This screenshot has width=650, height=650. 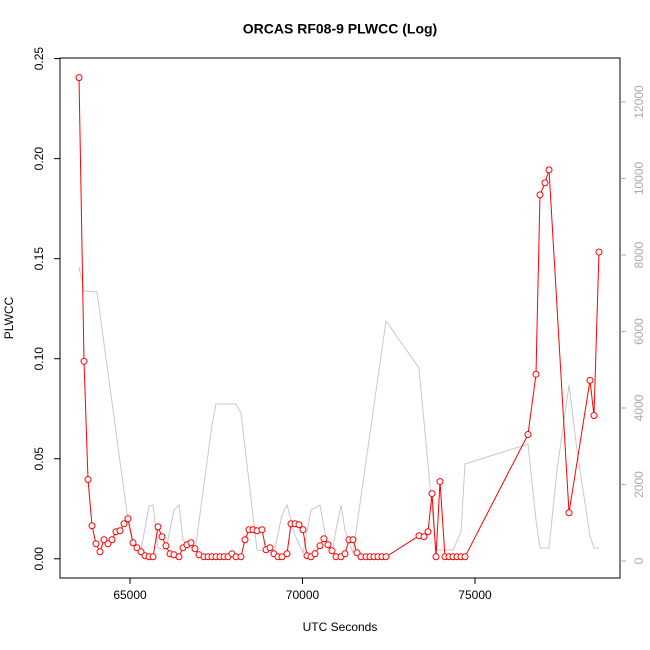 What do you see at coordinates (39, 459) in the screenshot?
I see `y-tick-label: 0.05` at bounding box center [39, 459].